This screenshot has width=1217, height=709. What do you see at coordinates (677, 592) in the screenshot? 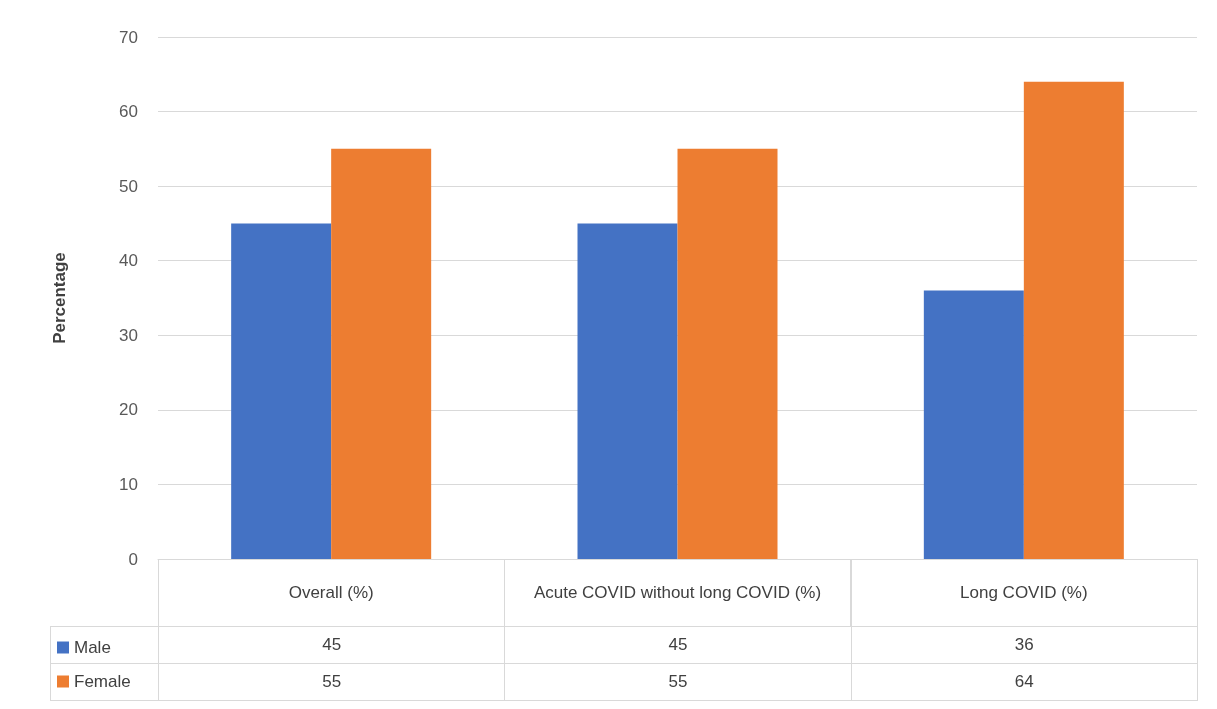
I see `x-tick-label: Acute COVID without long COVID (%)` at bounding box center [677, 592].